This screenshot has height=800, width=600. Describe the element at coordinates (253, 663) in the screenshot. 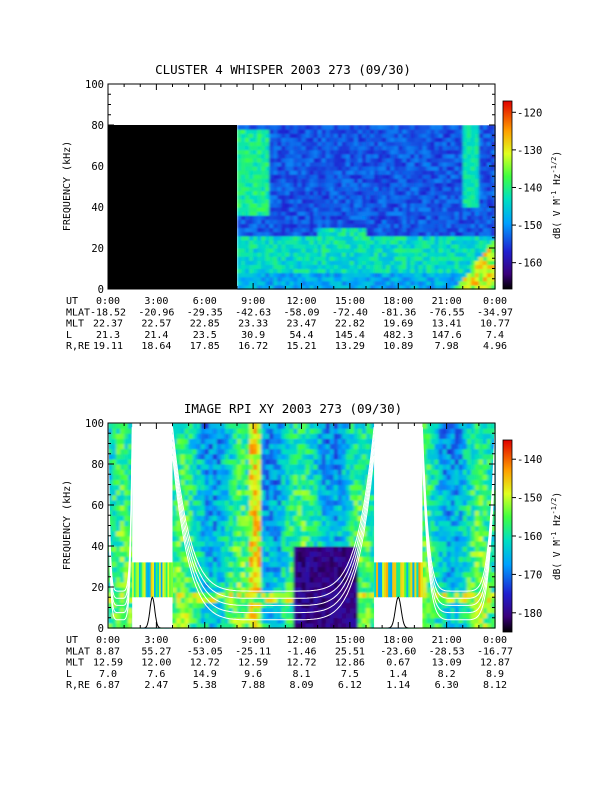

I see `ephemeris-value: 12.59` at that location.